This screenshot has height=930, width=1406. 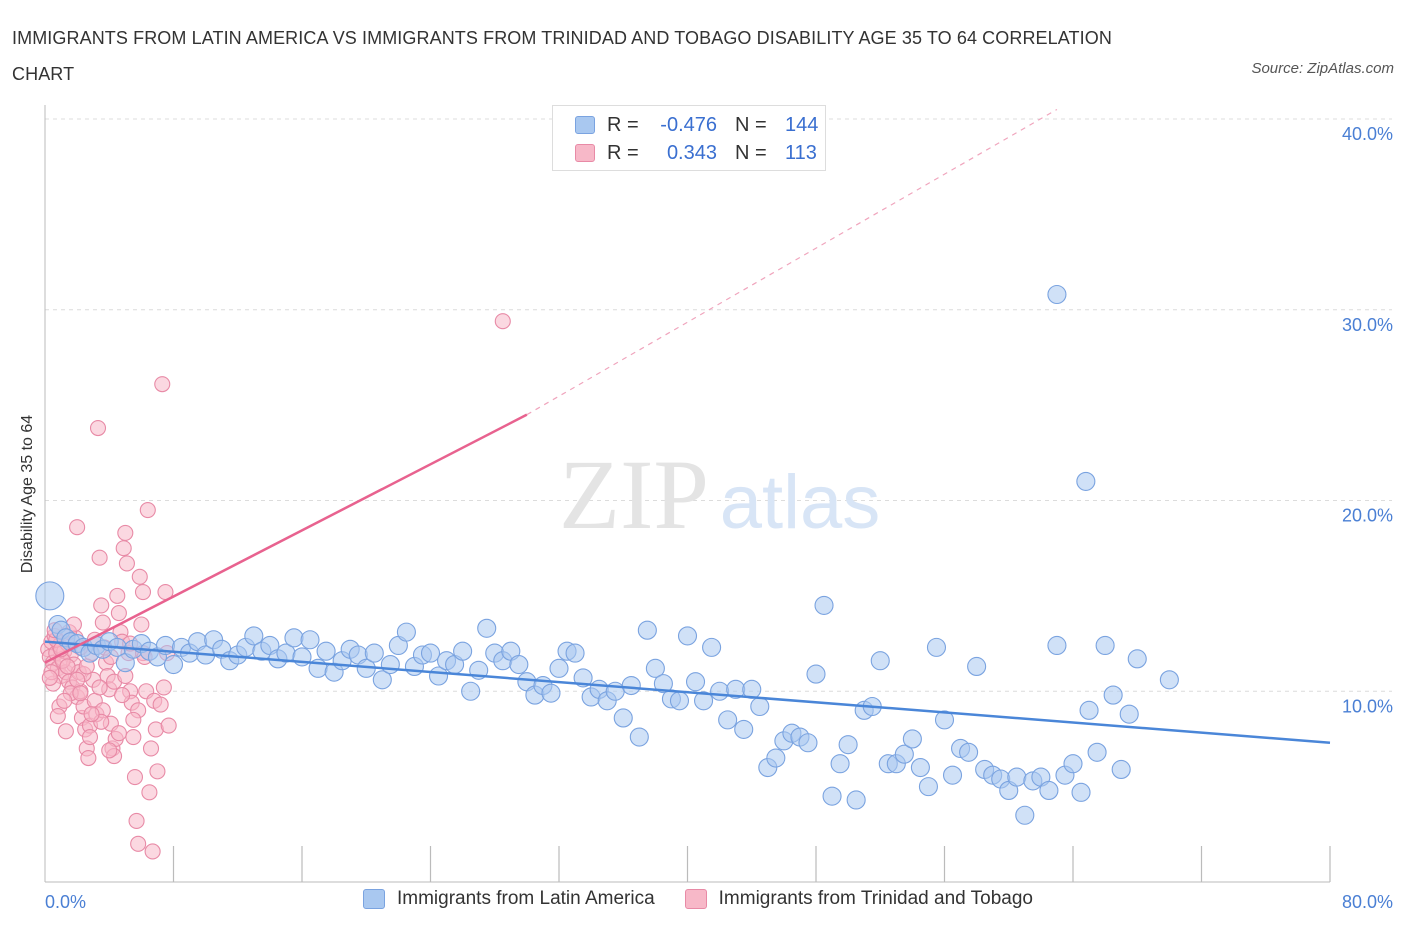 I want to click on trend-line-trinidad, so click(x=286, y=538).